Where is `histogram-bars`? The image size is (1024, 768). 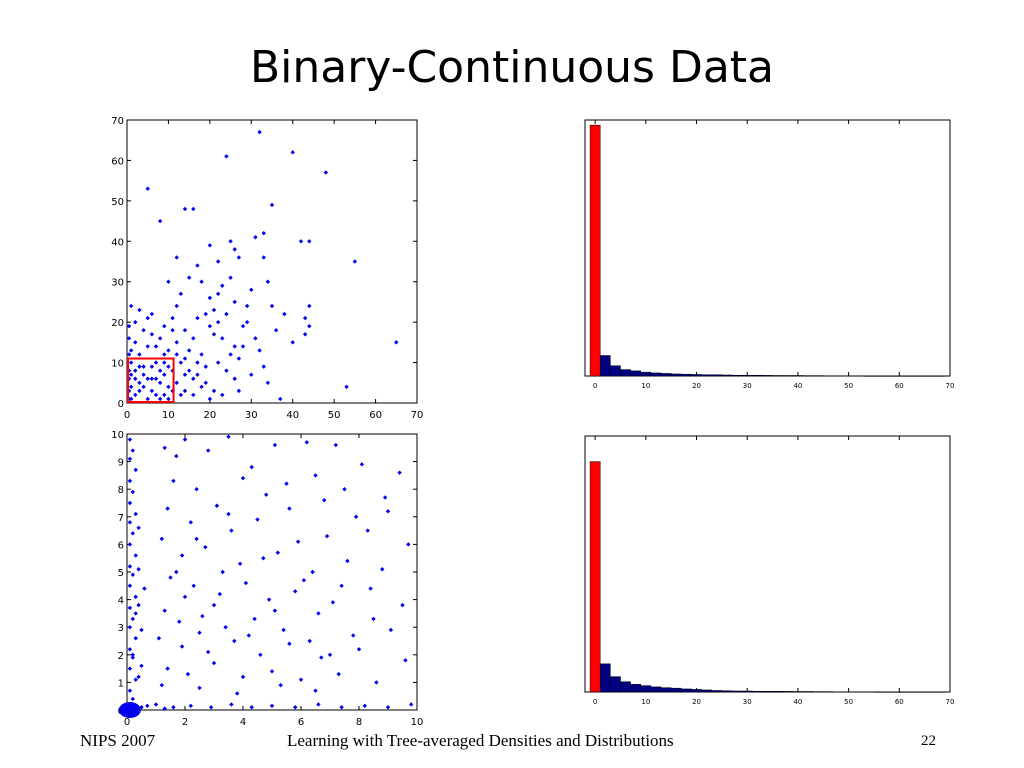 histogram-bars is located at coordinates (767, 250).